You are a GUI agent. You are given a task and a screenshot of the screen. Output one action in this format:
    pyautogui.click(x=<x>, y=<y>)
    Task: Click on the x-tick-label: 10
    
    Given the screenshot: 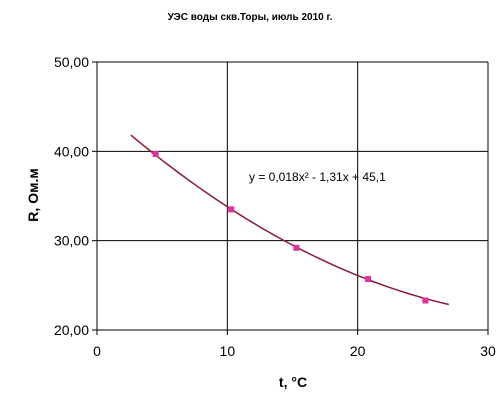 What is the action you would take?
    pyautogui.click(x=228, y=351)
    